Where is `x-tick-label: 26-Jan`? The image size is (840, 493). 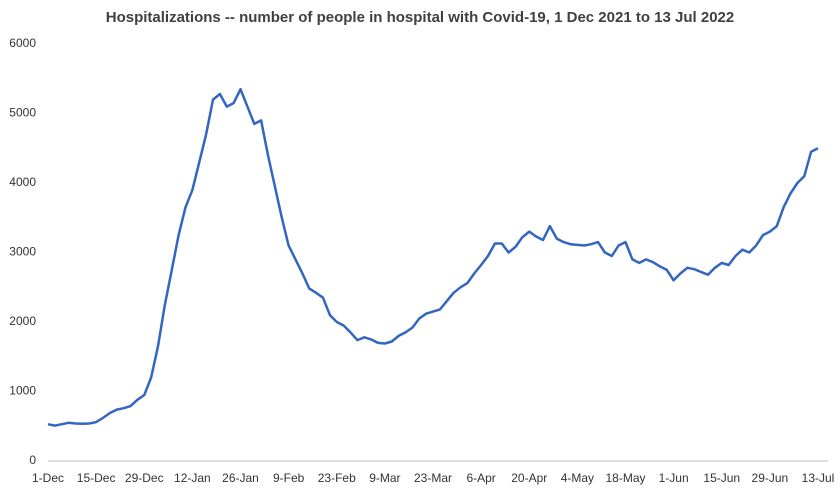 x-tick-label: 26-Jan is located at coordinates (240, 478).